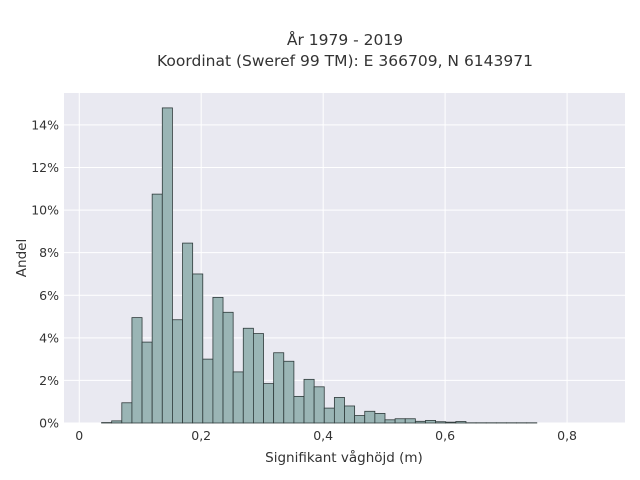  What do you see at coordinates (49, 295) in the screenshot?
I see `y-tick-label: 6%` at bounding box center [49, 295].